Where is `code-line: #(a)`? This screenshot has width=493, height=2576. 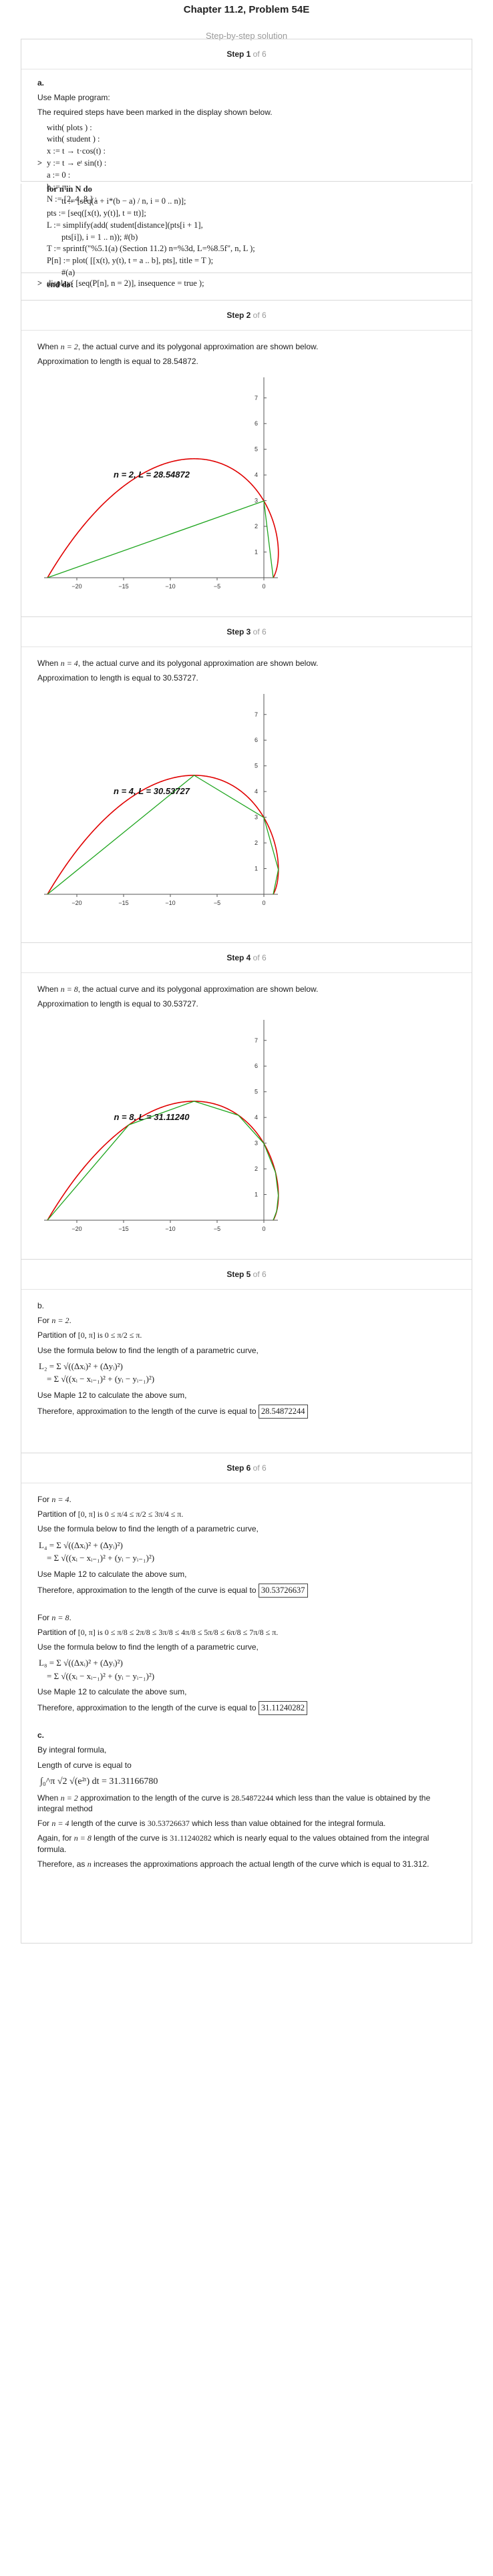
code-line: #(a) is located at coordinates (68, 273).